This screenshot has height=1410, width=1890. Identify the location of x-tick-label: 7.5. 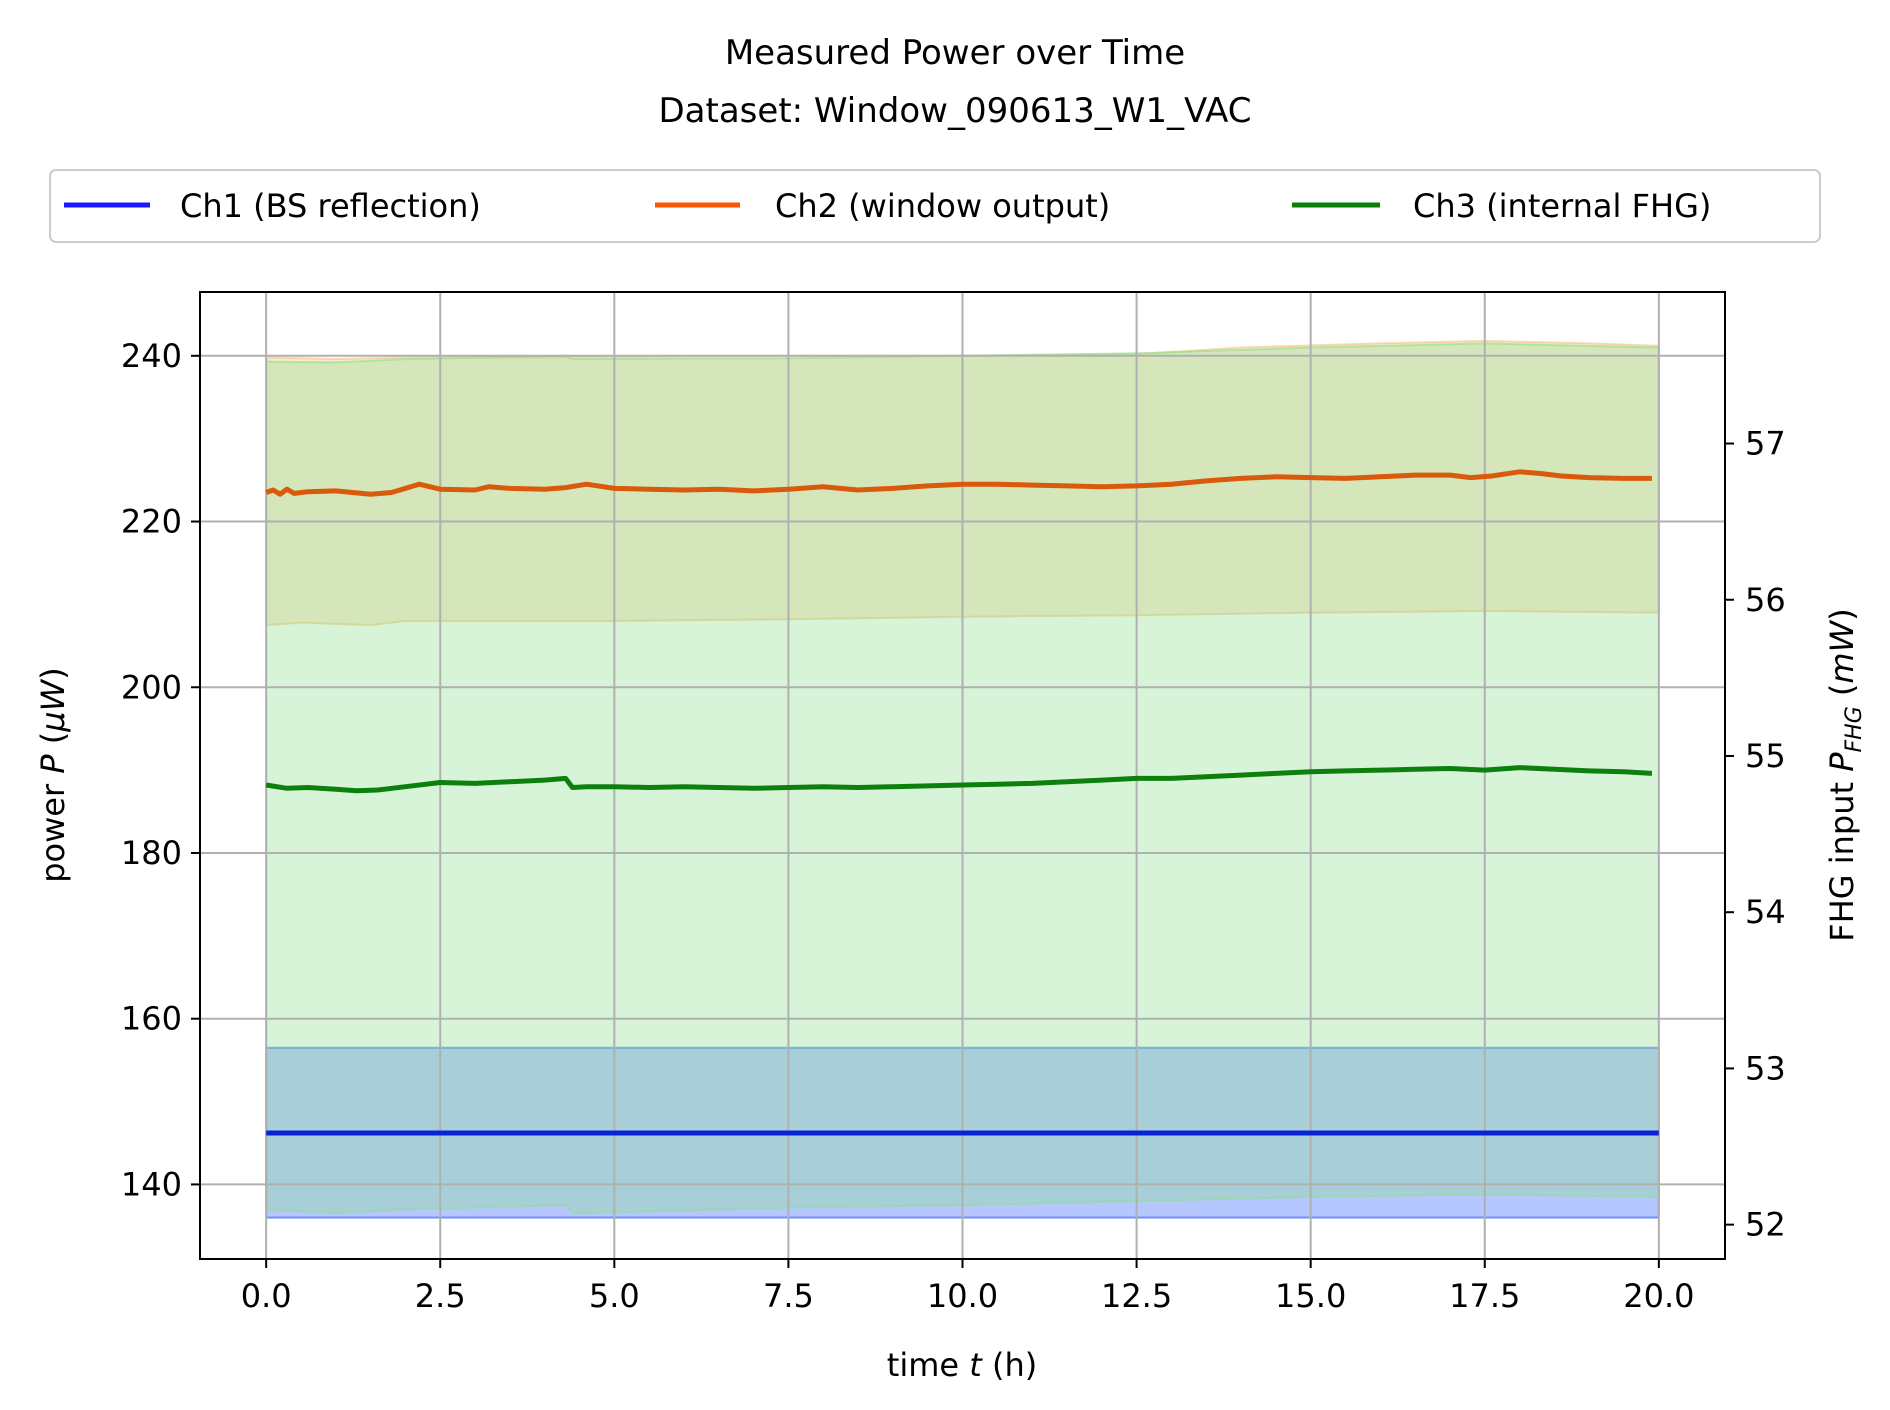
(788, 1296).